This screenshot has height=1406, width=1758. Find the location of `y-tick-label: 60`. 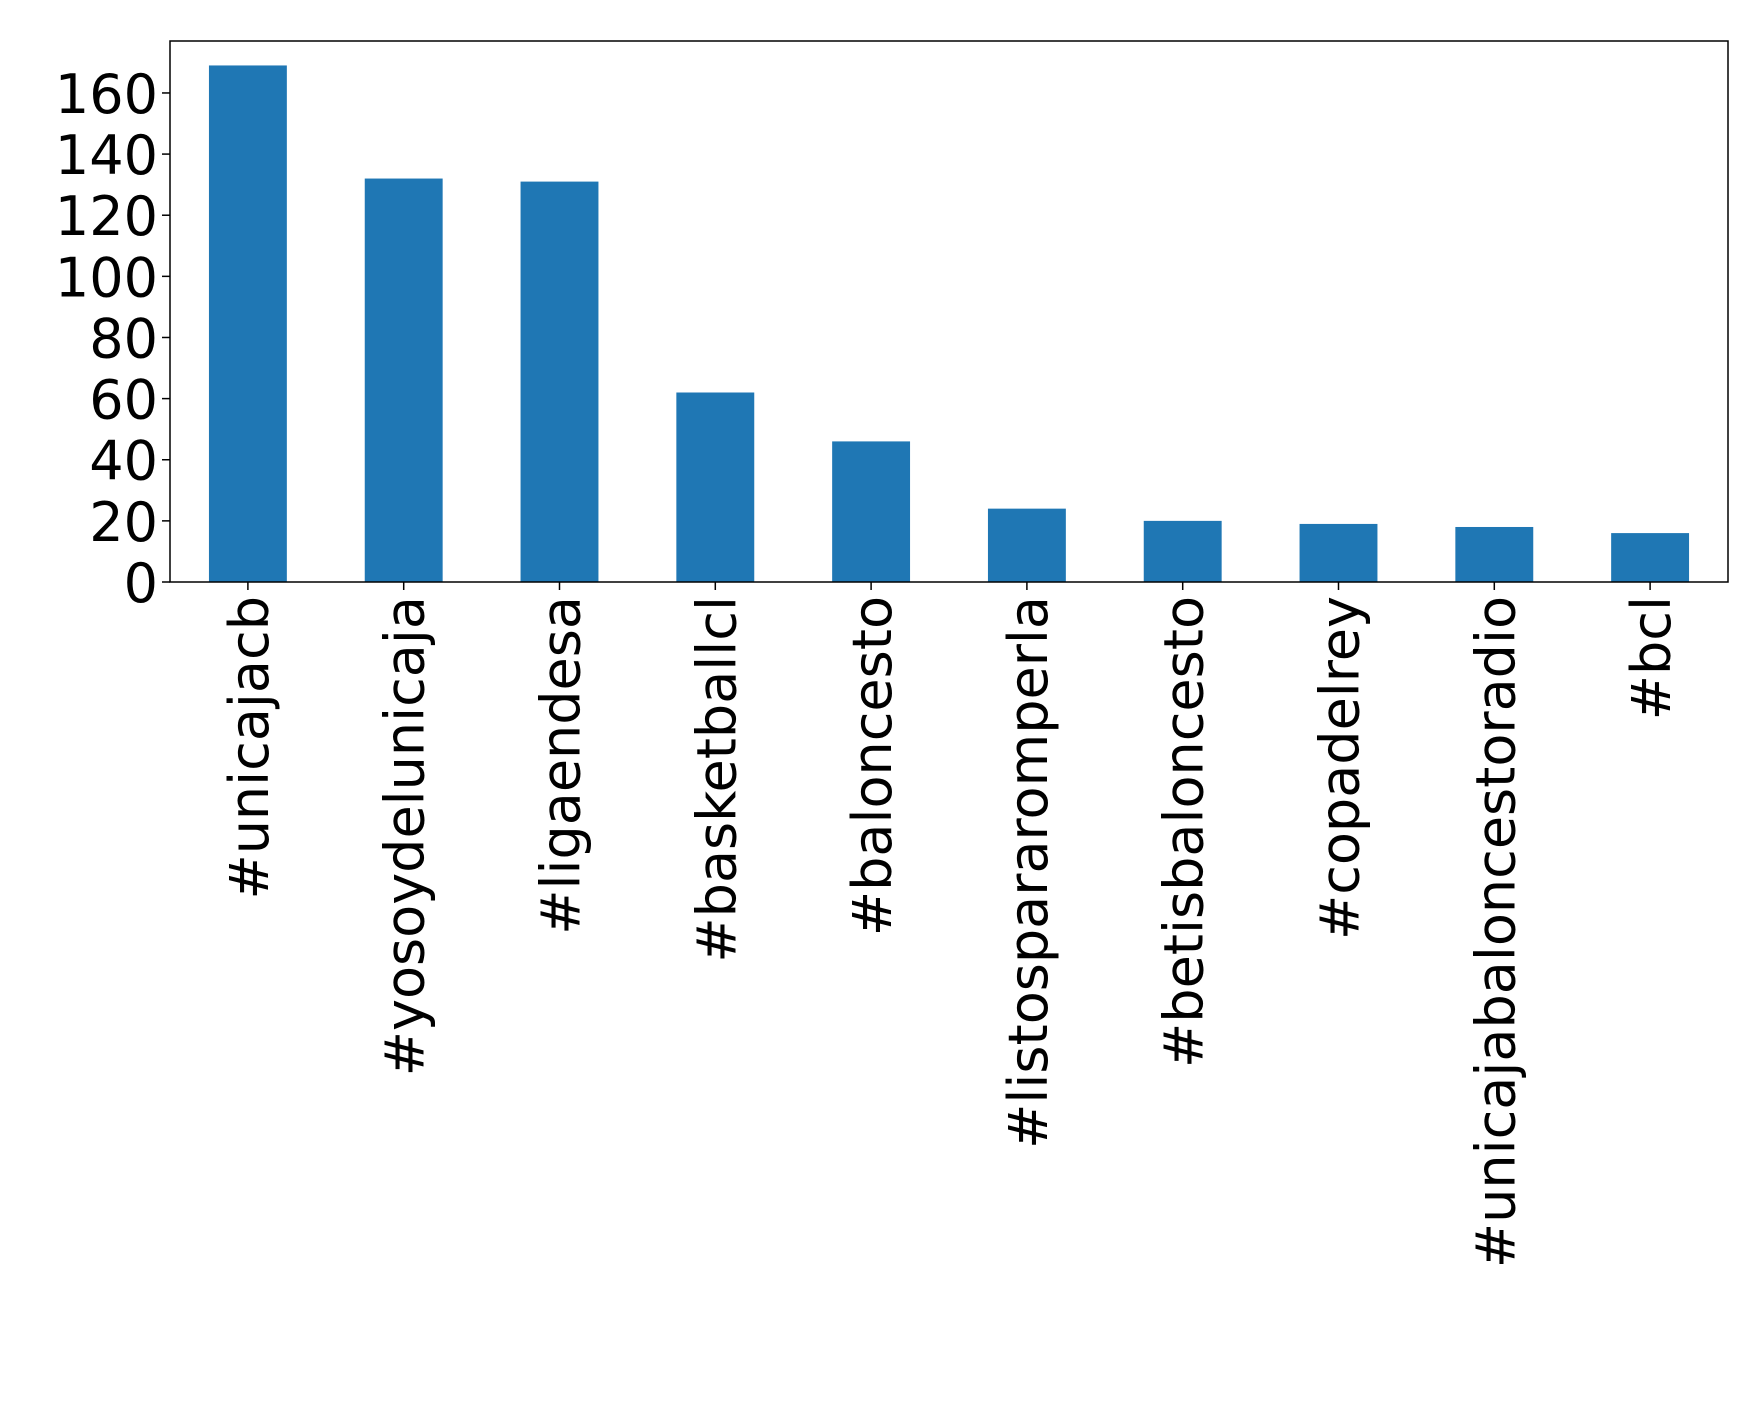

y-tick-label: 60 is located at coordinates (123, 400).